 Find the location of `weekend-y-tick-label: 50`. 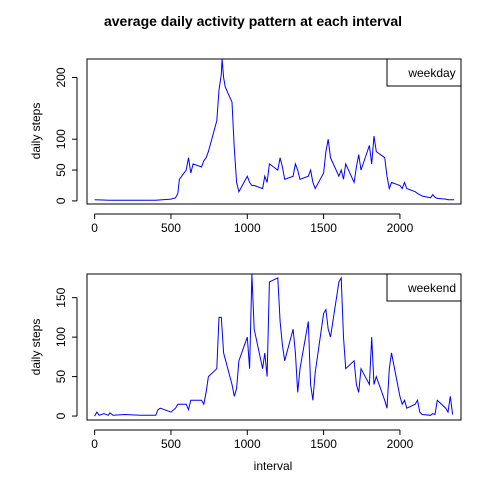

weekend-y-tick-label: 50 is located at coordinates (61, 377).